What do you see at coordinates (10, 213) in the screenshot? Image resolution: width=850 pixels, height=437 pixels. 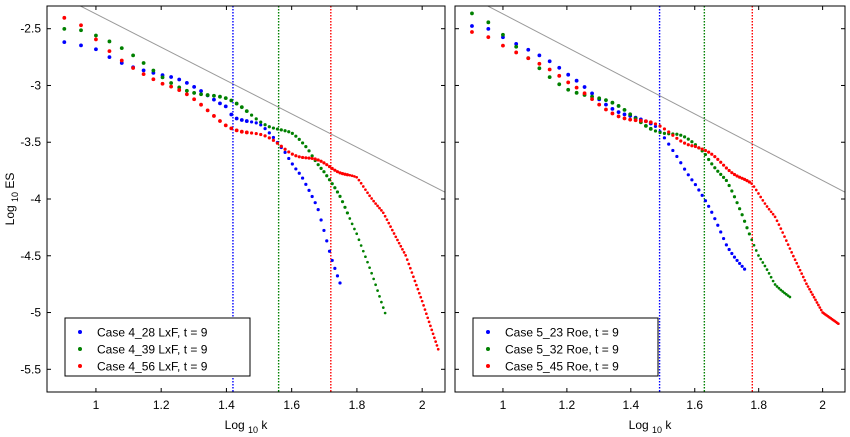 I see `y-axis-label-main: Log` at bounding box center [10, 213].